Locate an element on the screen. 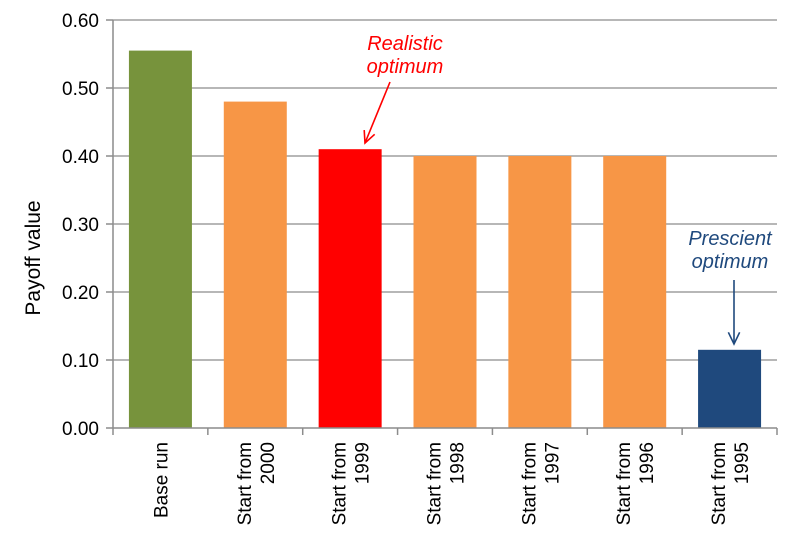  y-tick-label: 0.20 is located at coordinates (80, 293).